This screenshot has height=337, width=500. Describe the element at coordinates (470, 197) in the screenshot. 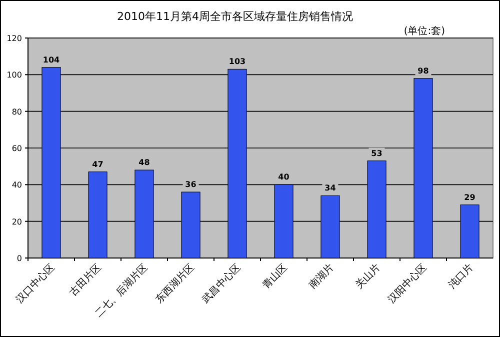

I see `data-label: 29` at that location.